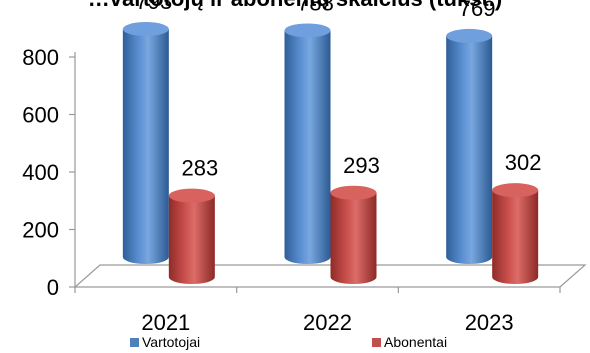 Image resolution: width=590 pixels, height=353 pixels. I want to click on legend-item-vartotojai: Vartotojai, so click(165, 342).